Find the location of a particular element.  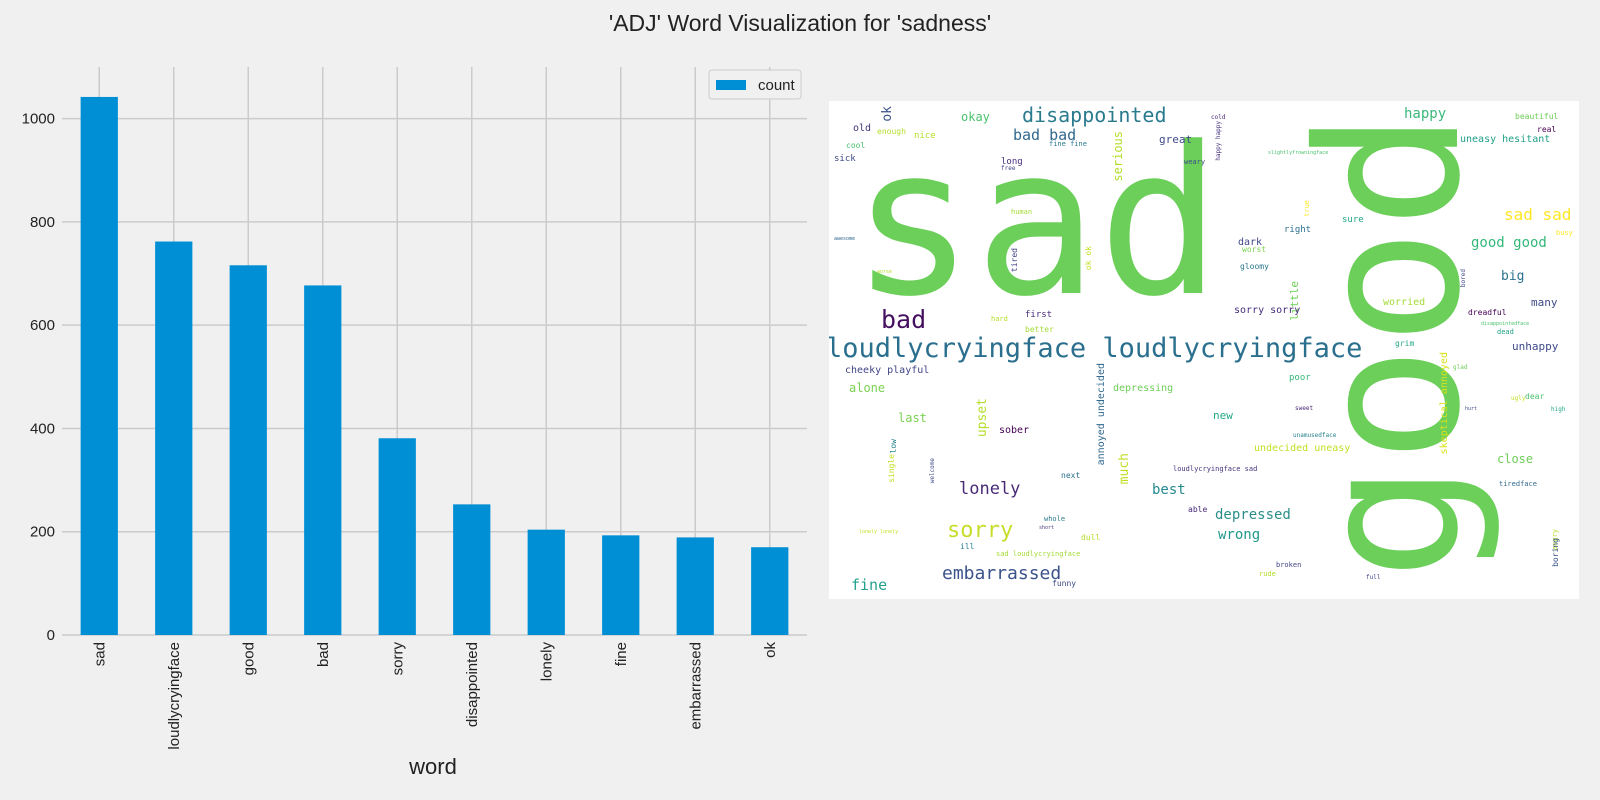

cloud-word: long is located at coordinates (1012, 162).